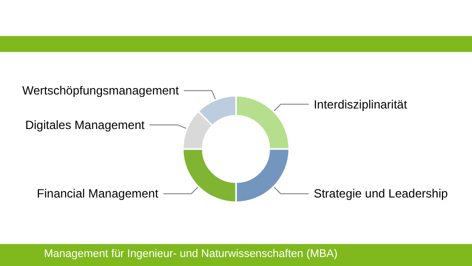  Describe the element at coordinates (97, 193) in the screenshot. I see `slice-label: Financial Management` at that location.